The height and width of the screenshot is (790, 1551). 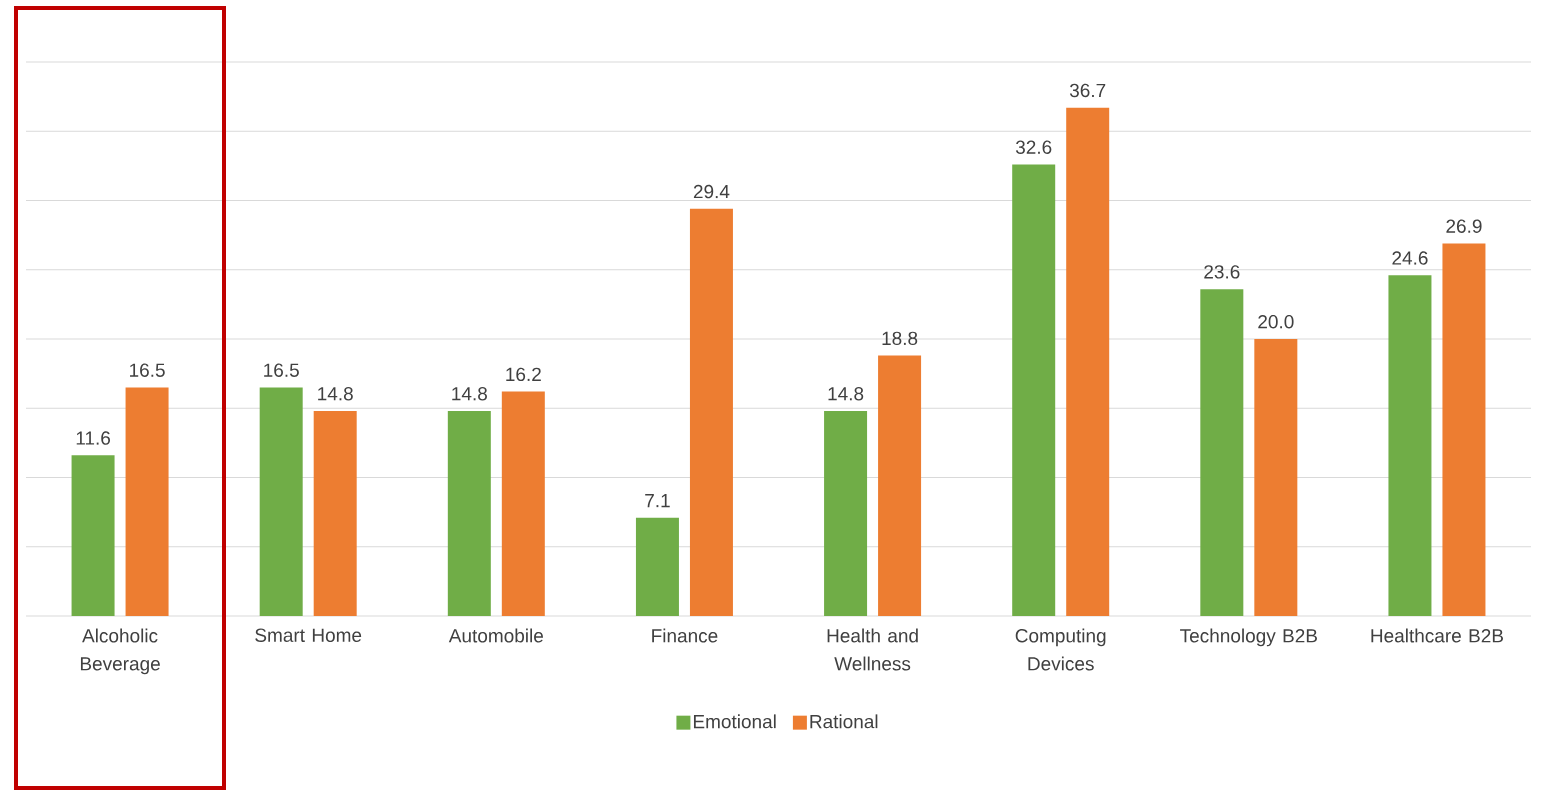 I want to click on x-tick-label: Healthcare B2B, so click(x=1437, y=635).